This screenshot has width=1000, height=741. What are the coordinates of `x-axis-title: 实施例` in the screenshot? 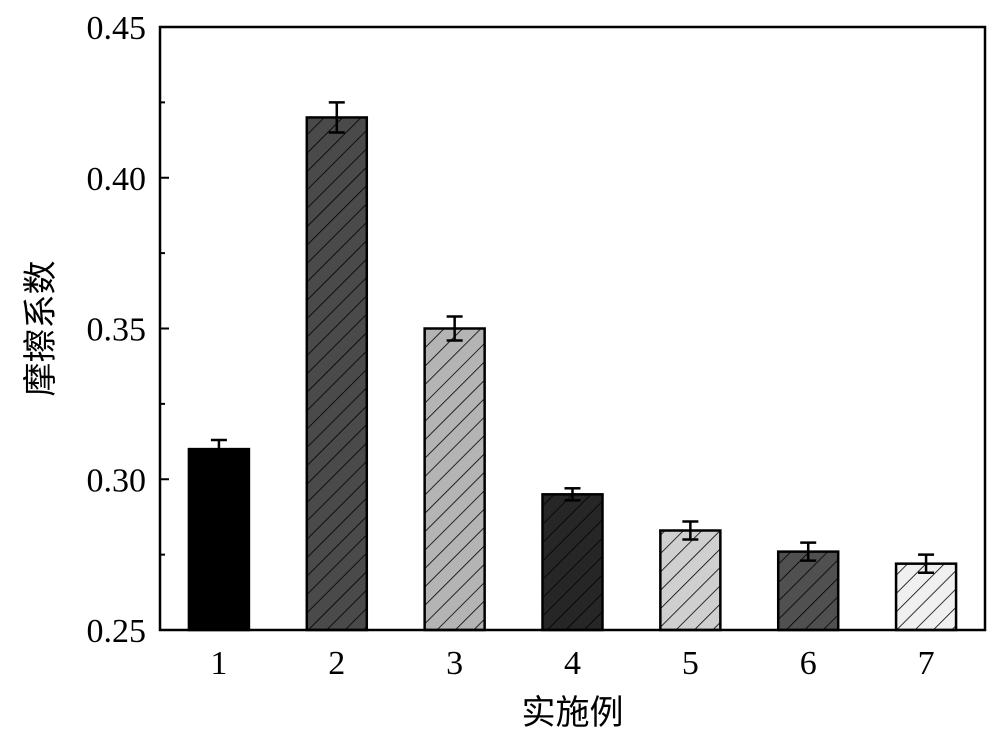 It's located at (573, 713).